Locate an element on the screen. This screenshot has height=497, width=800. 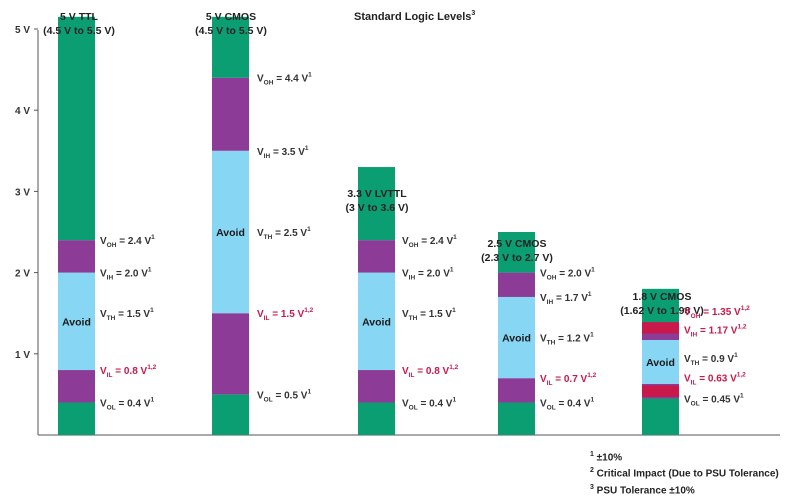
bar-2-high-purple-segment is located at coordinates (230, 114).